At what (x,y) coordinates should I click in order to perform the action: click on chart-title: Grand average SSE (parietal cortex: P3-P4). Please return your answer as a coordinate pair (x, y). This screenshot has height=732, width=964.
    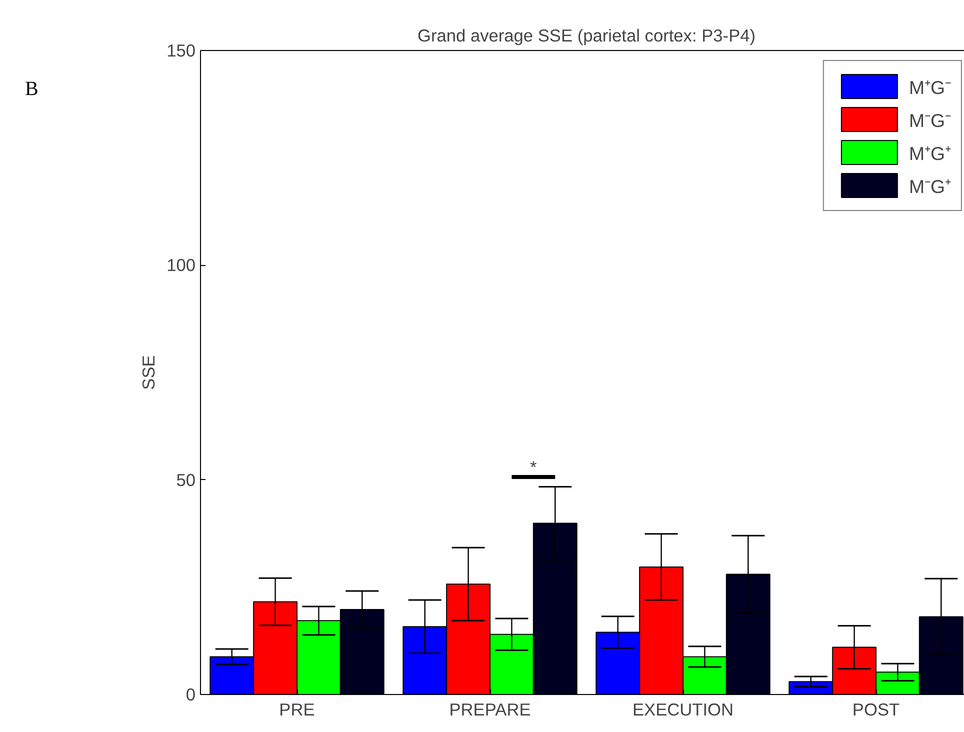
    Looking at the image, I should click on (586, 36).